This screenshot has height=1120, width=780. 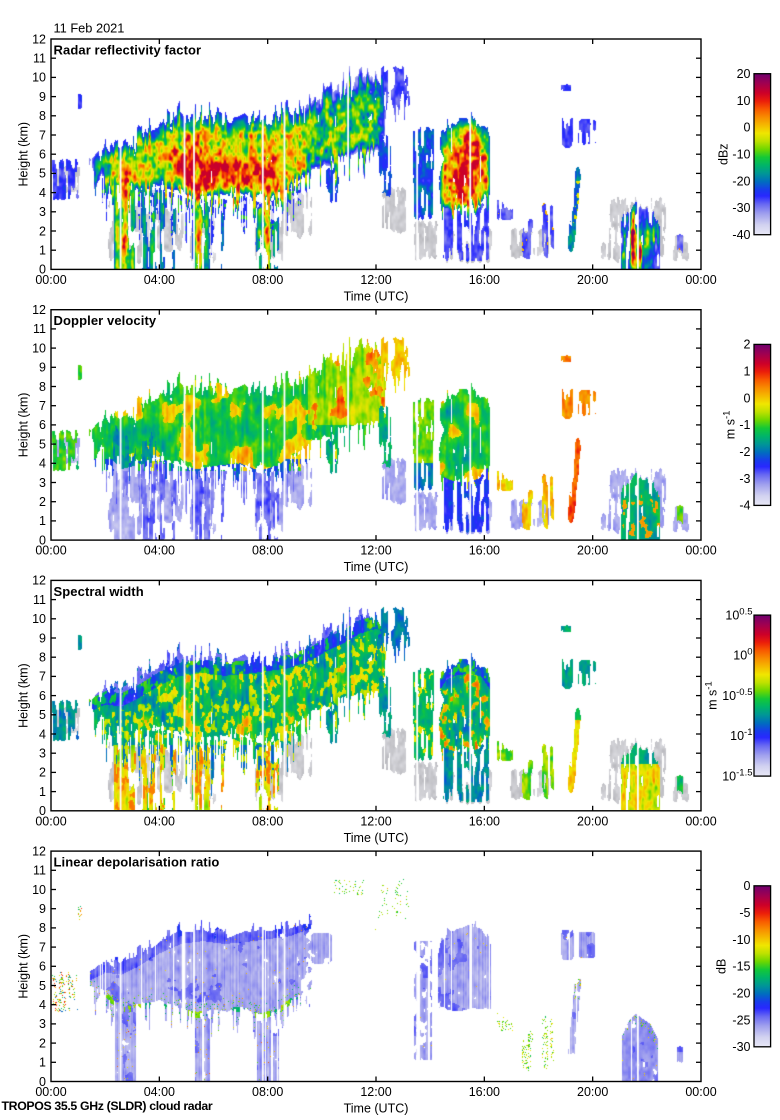 I want to click on svg-text: m s-1, so click(x=711, y=695).